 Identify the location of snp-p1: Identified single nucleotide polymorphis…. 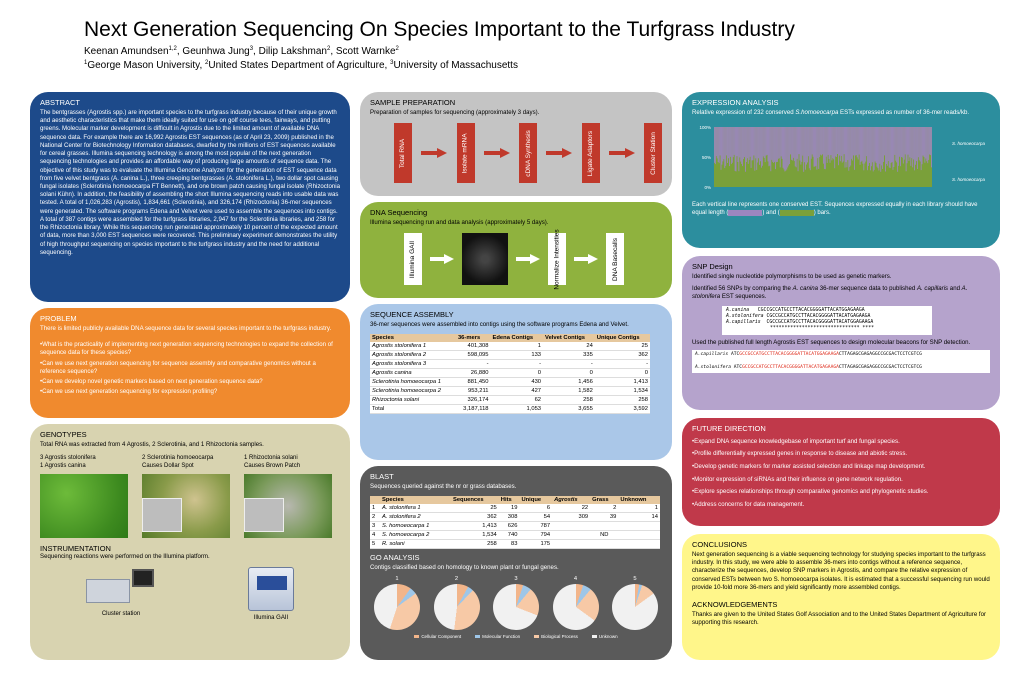
(792, 276).